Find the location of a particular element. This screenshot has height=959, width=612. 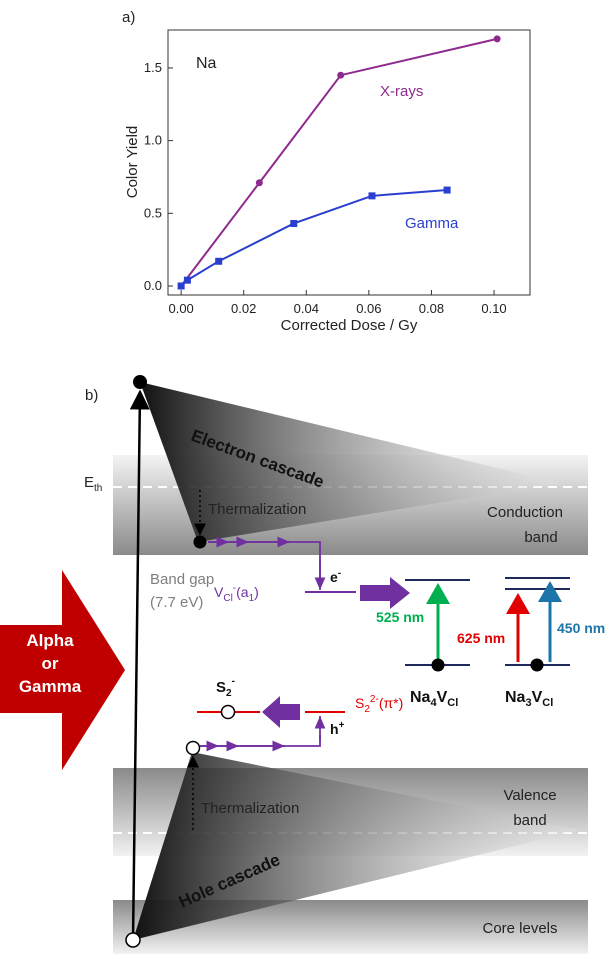

x-tick-label: 0.04 is located at coordinates (306, 308).